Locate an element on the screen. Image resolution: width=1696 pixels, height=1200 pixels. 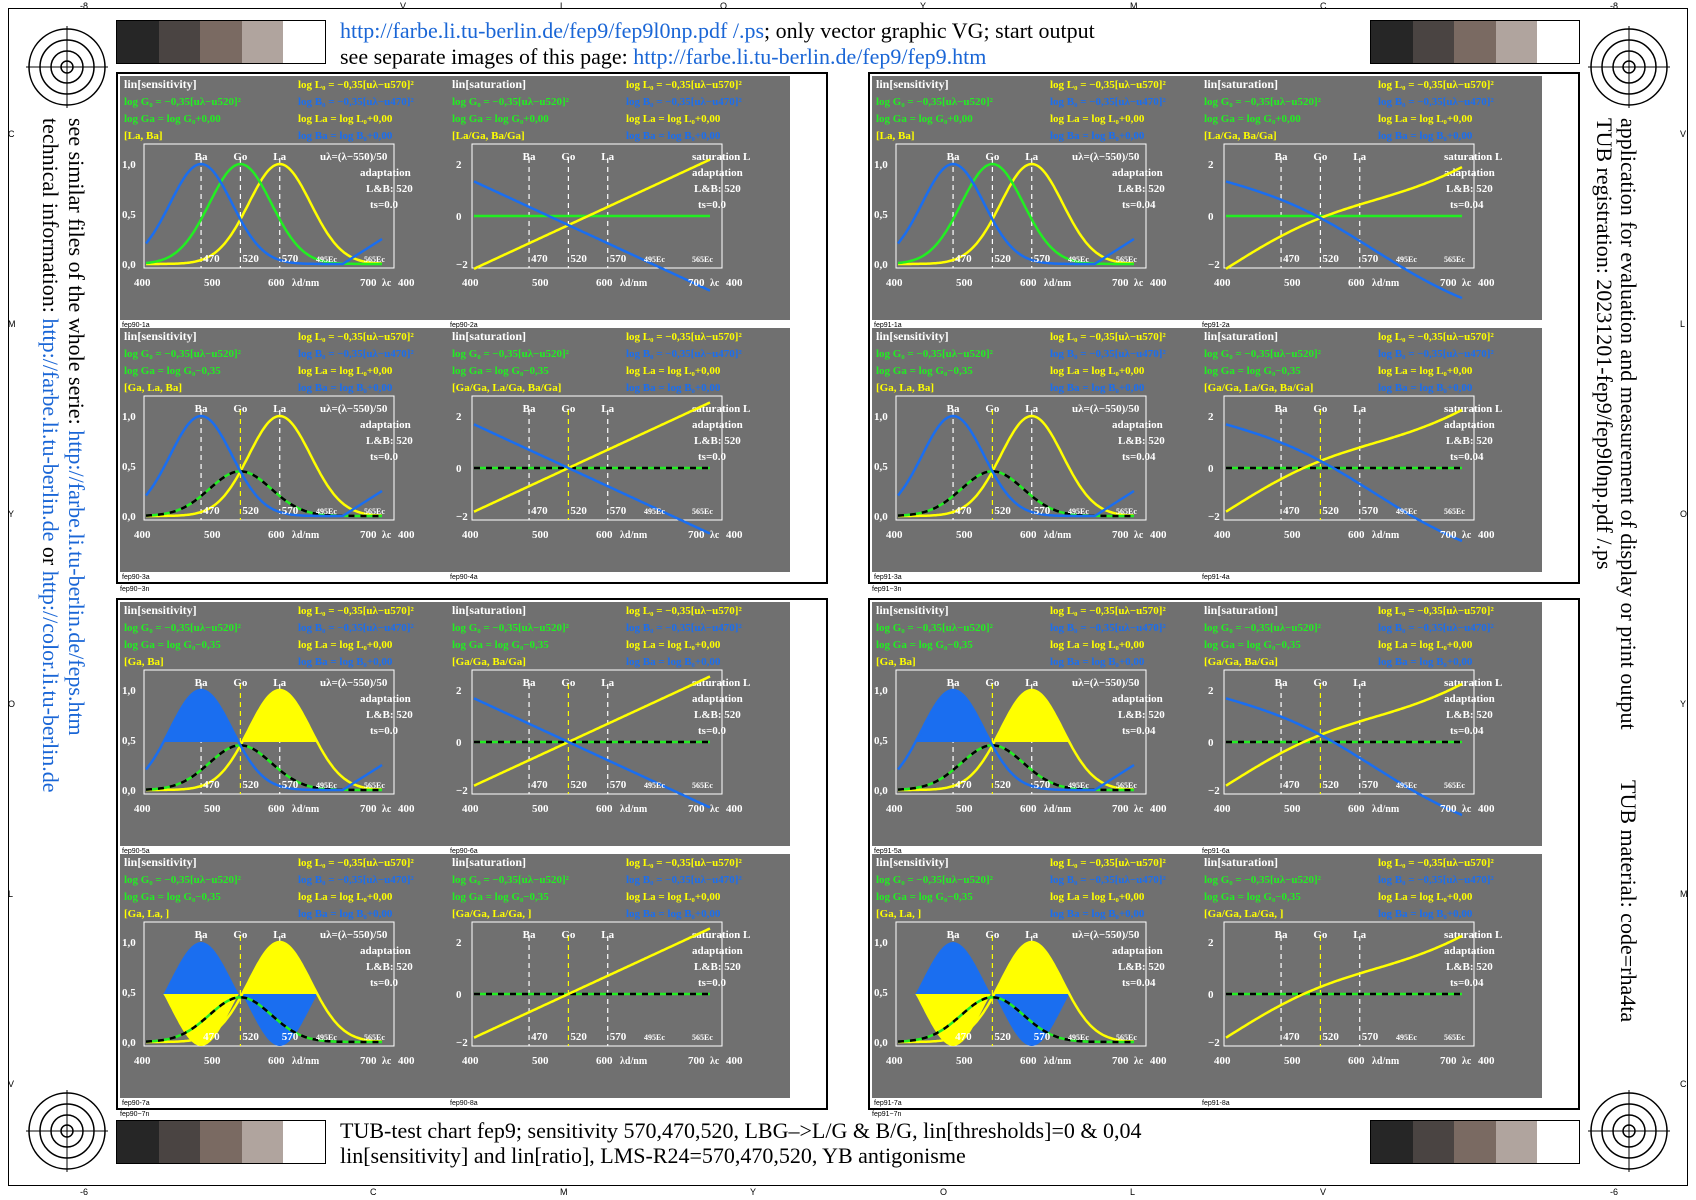
header-line-1-text: ; only vector graphic VG; start output is located at coordinates (929, 30).